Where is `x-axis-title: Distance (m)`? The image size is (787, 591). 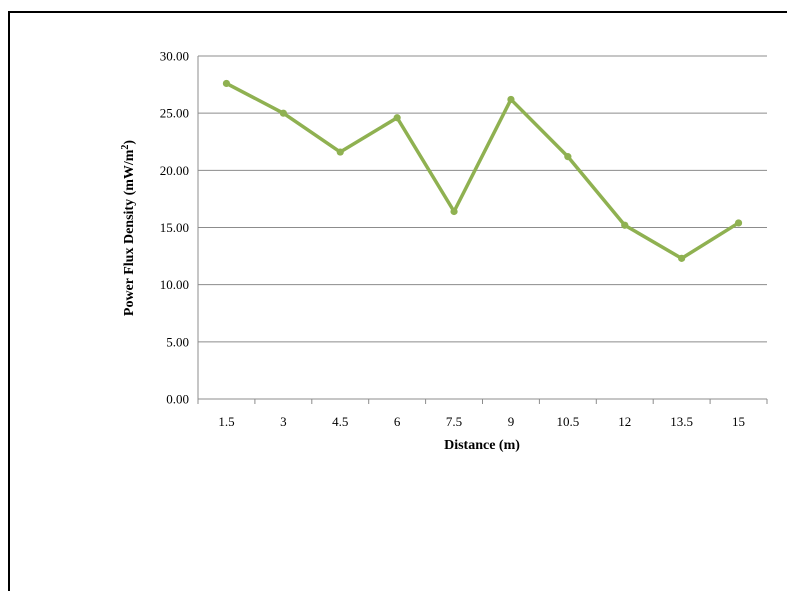
x-axis-title: Distance (m) is located at coordinates (482, 445).